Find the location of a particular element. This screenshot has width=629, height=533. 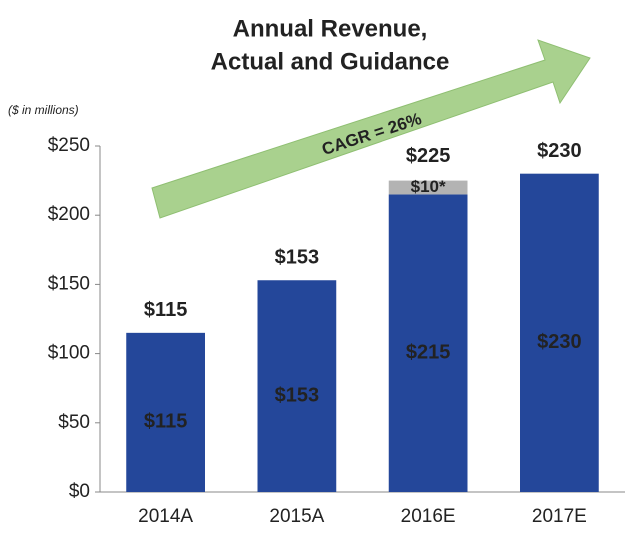

y-tick-label: $150 is located at coordinates (69, 283).